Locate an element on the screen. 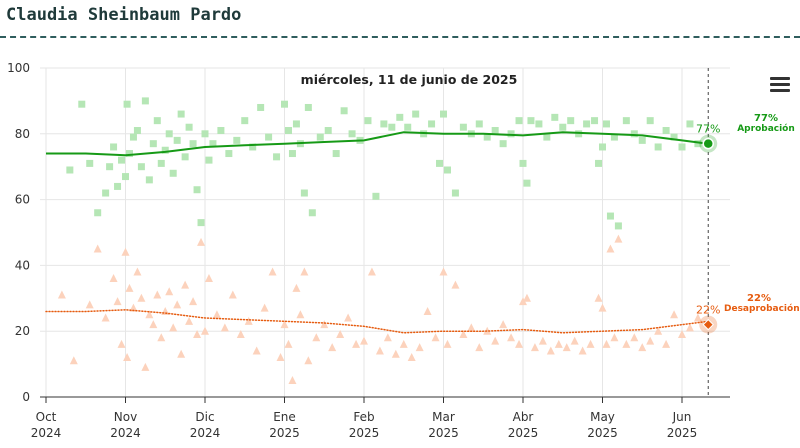 The height and width of the screenshot is (448, 800). trend-line-disapproval is located at coordinates (377, 321).